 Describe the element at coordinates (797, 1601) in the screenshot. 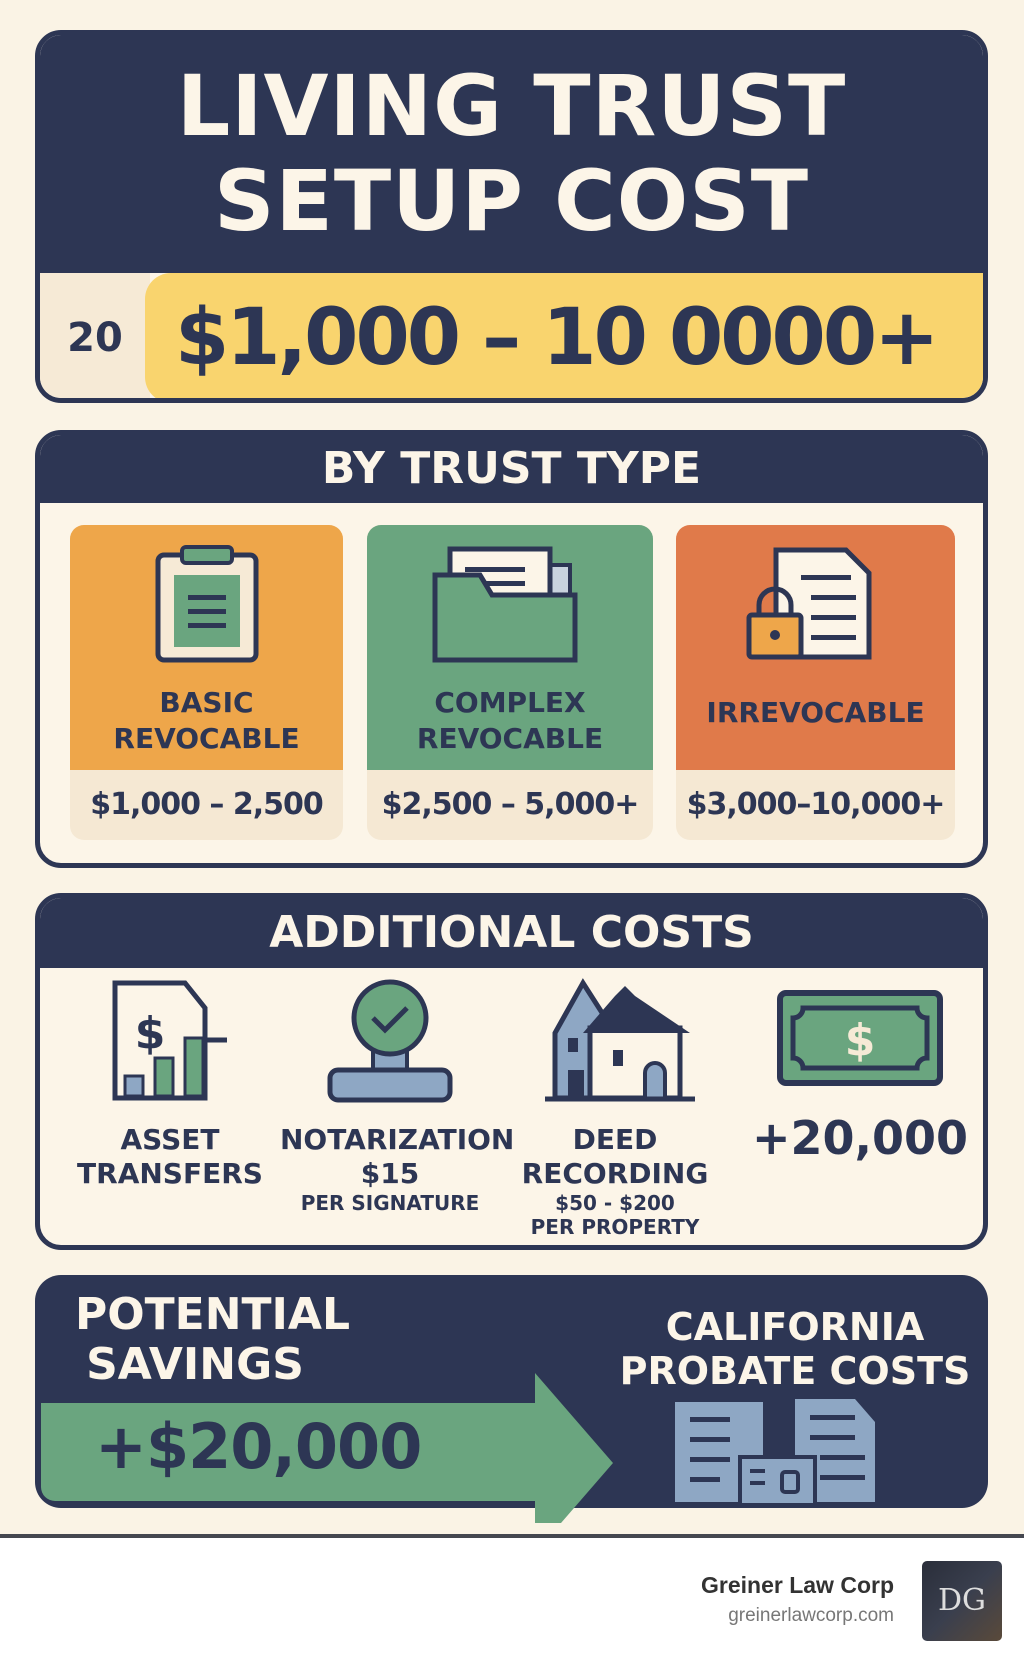

I see `footer-brand: Greiner Law Corp greinerlawcorp.com` at that location.